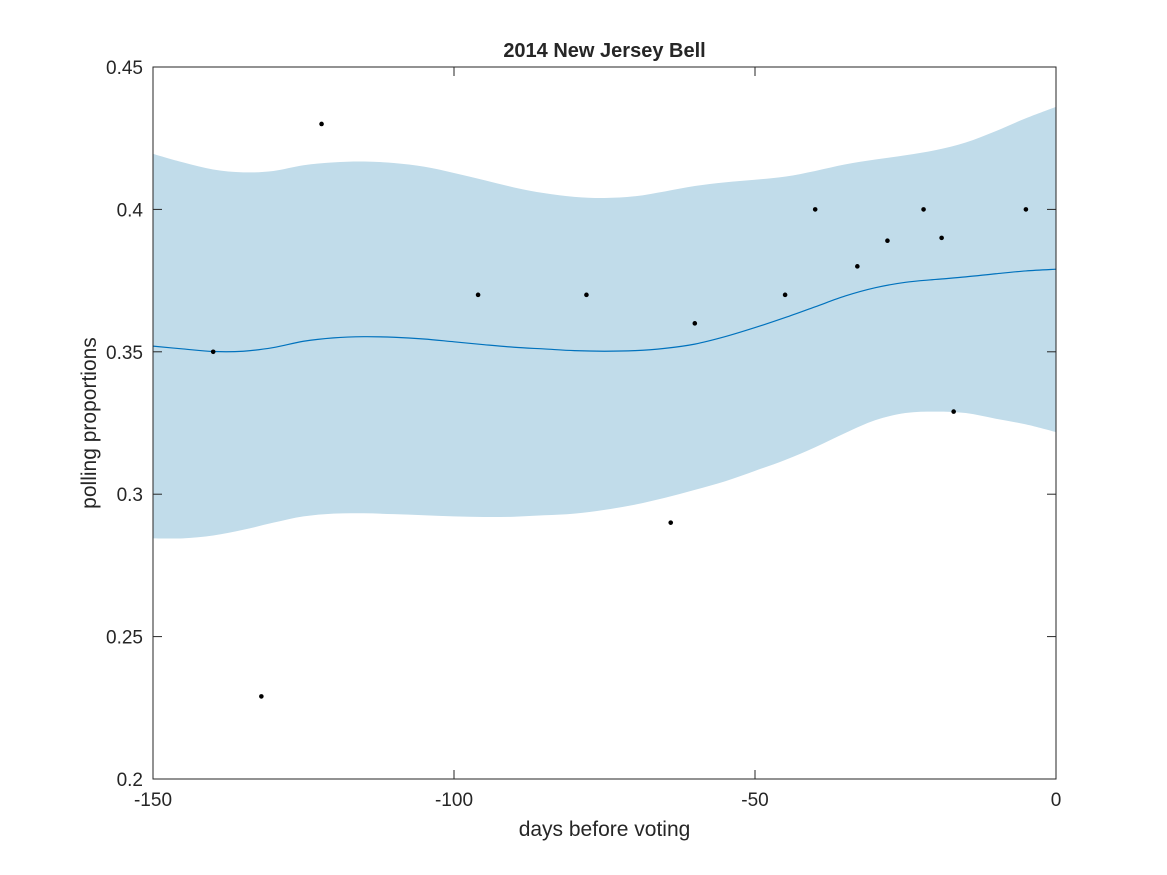 The width and height of the screenshot is (1167, 875). What do you see at coordinates (130, 780) in the screenshot?
I see `y-tick-label: 0.2` at bounding box center [130, 780].